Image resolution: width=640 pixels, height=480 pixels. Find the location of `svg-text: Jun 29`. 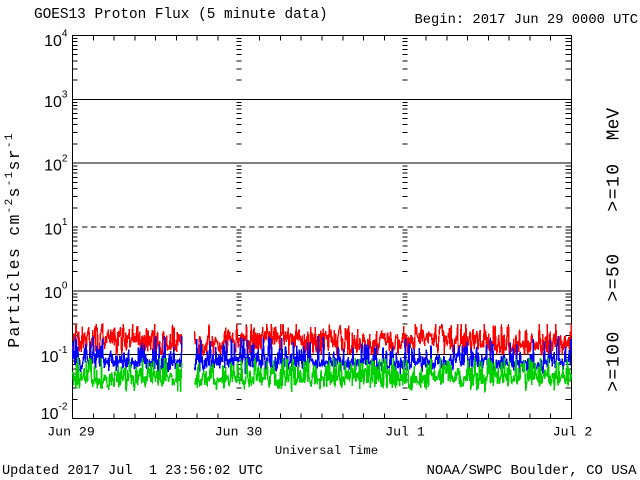

svg-text: Jun 29 is located at coordinates (70, 432).